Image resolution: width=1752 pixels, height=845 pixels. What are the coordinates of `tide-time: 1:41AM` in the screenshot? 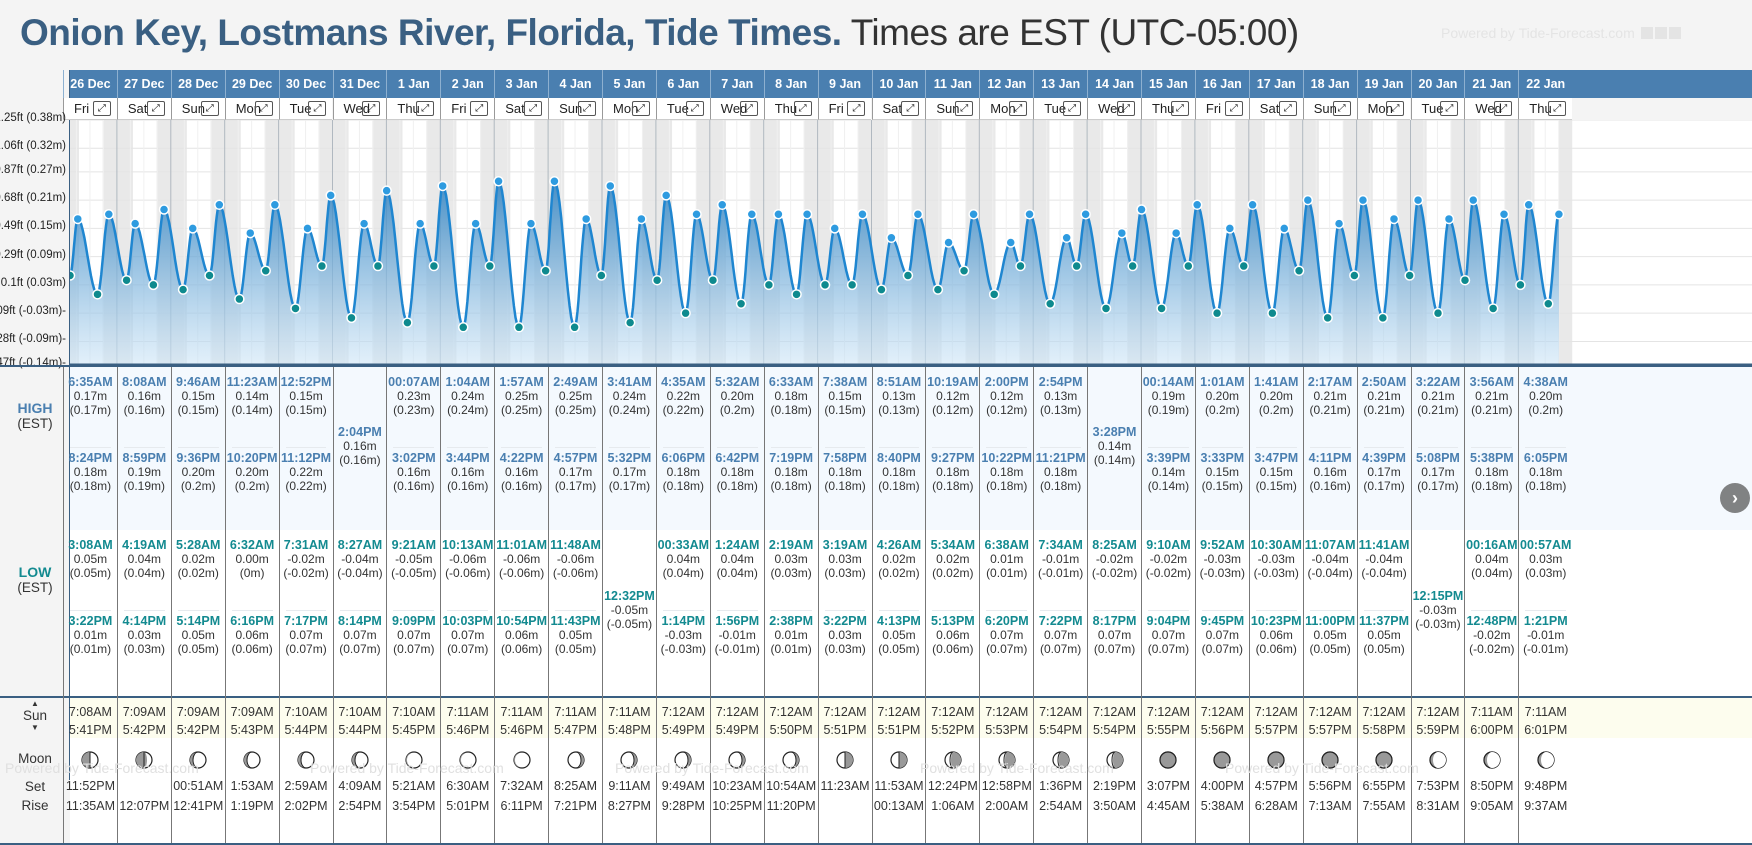 It's located at (1276, 382).